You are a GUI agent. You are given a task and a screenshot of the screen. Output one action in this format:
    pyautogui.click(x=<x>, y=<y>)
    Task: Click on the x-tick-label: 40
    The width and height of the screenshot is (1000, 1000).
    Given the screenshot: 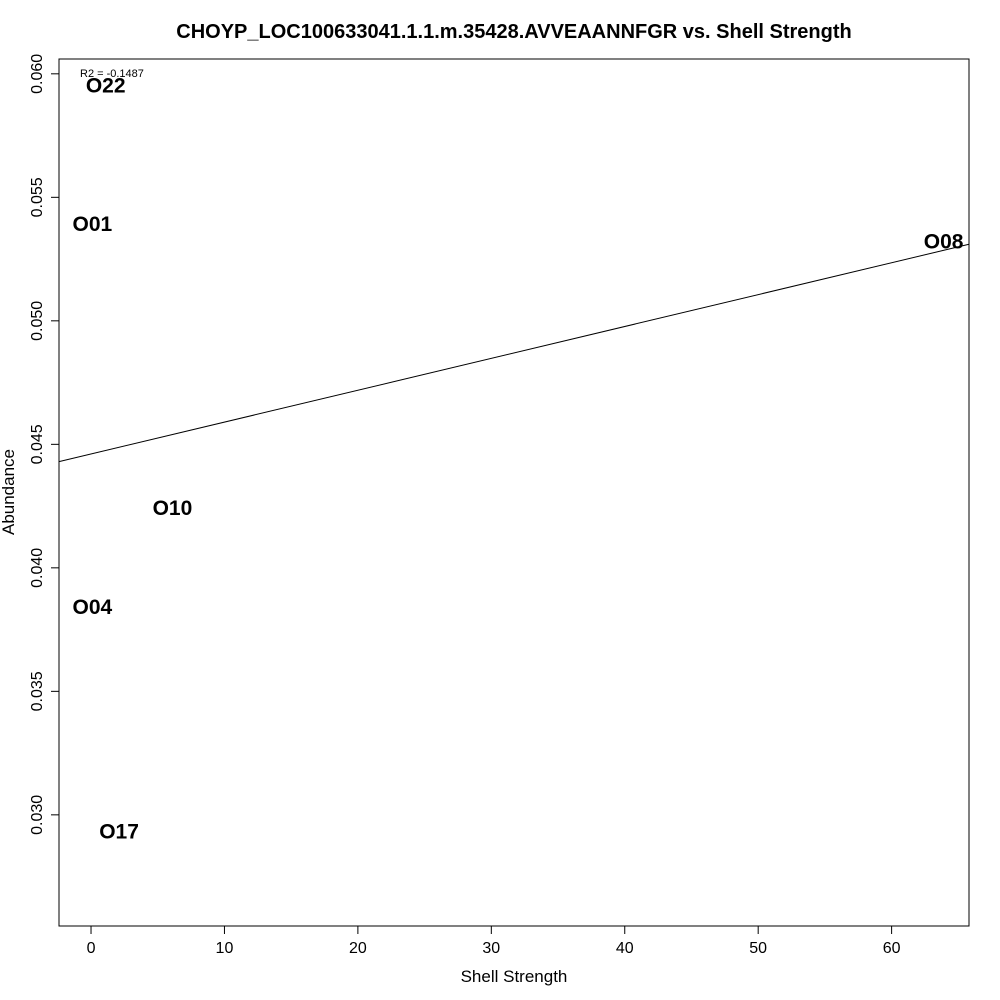 What is the action you would take?
    pyautogui.click(x=625, y=948)
    